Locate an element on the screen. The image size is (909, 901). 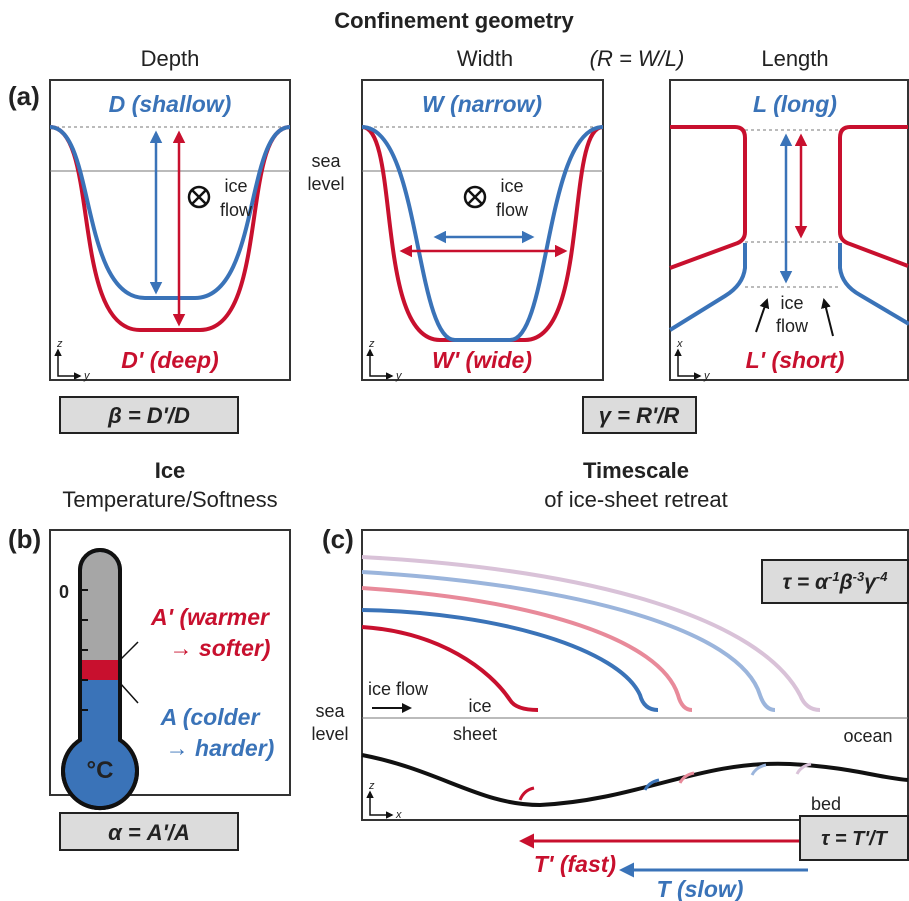
formula: α = A'/A is located at coordinates (149, 832).